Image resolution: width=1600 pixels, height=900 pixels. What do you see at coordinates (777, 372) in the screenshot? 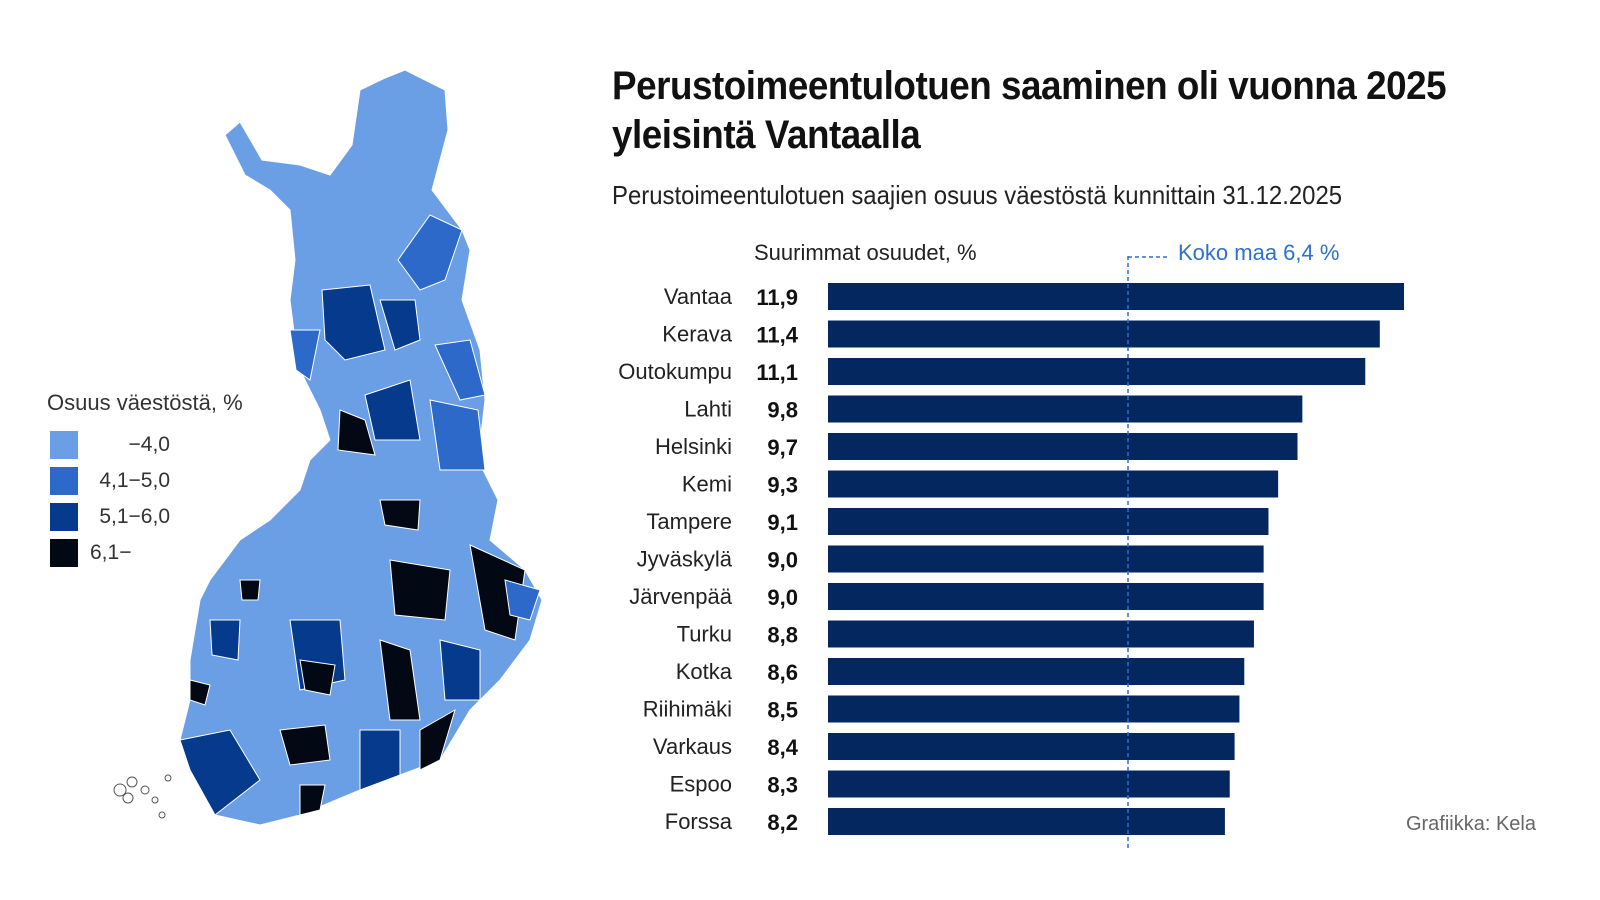
I see `value-label: 11,1` at bounding box center [777, 372].